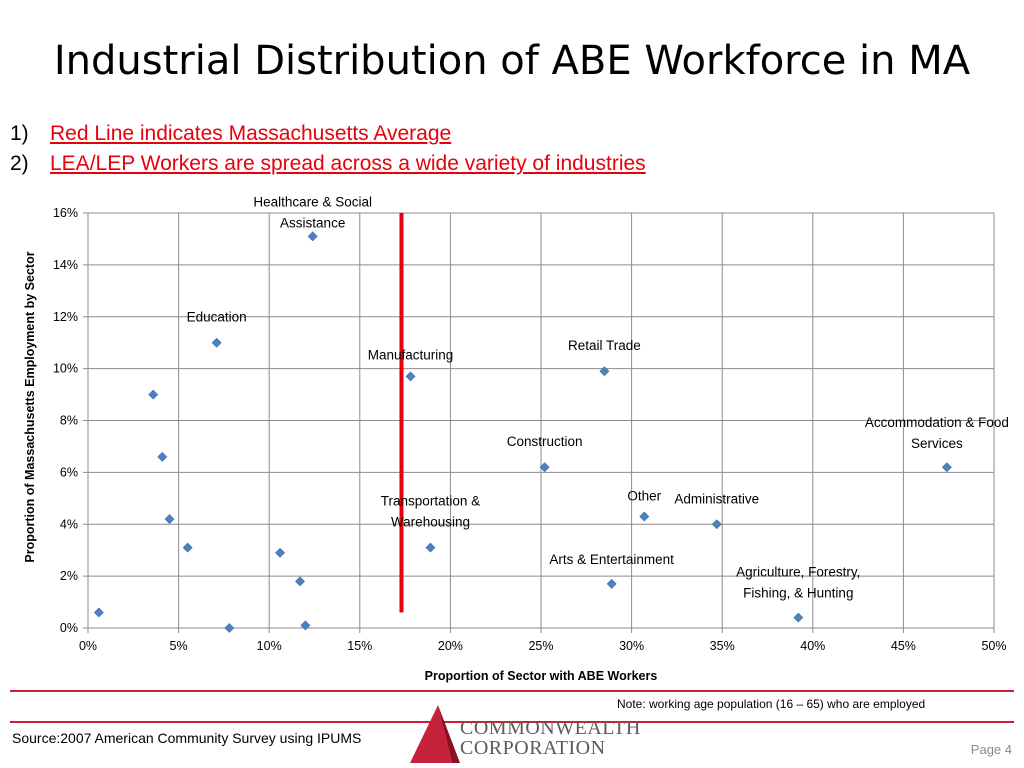 The image size is (1024, 768). Describe the element at coordinates (541, 676) in the screenshot. I see `x-axis-label: Proportion of Sector with ABE Workers` at that location.